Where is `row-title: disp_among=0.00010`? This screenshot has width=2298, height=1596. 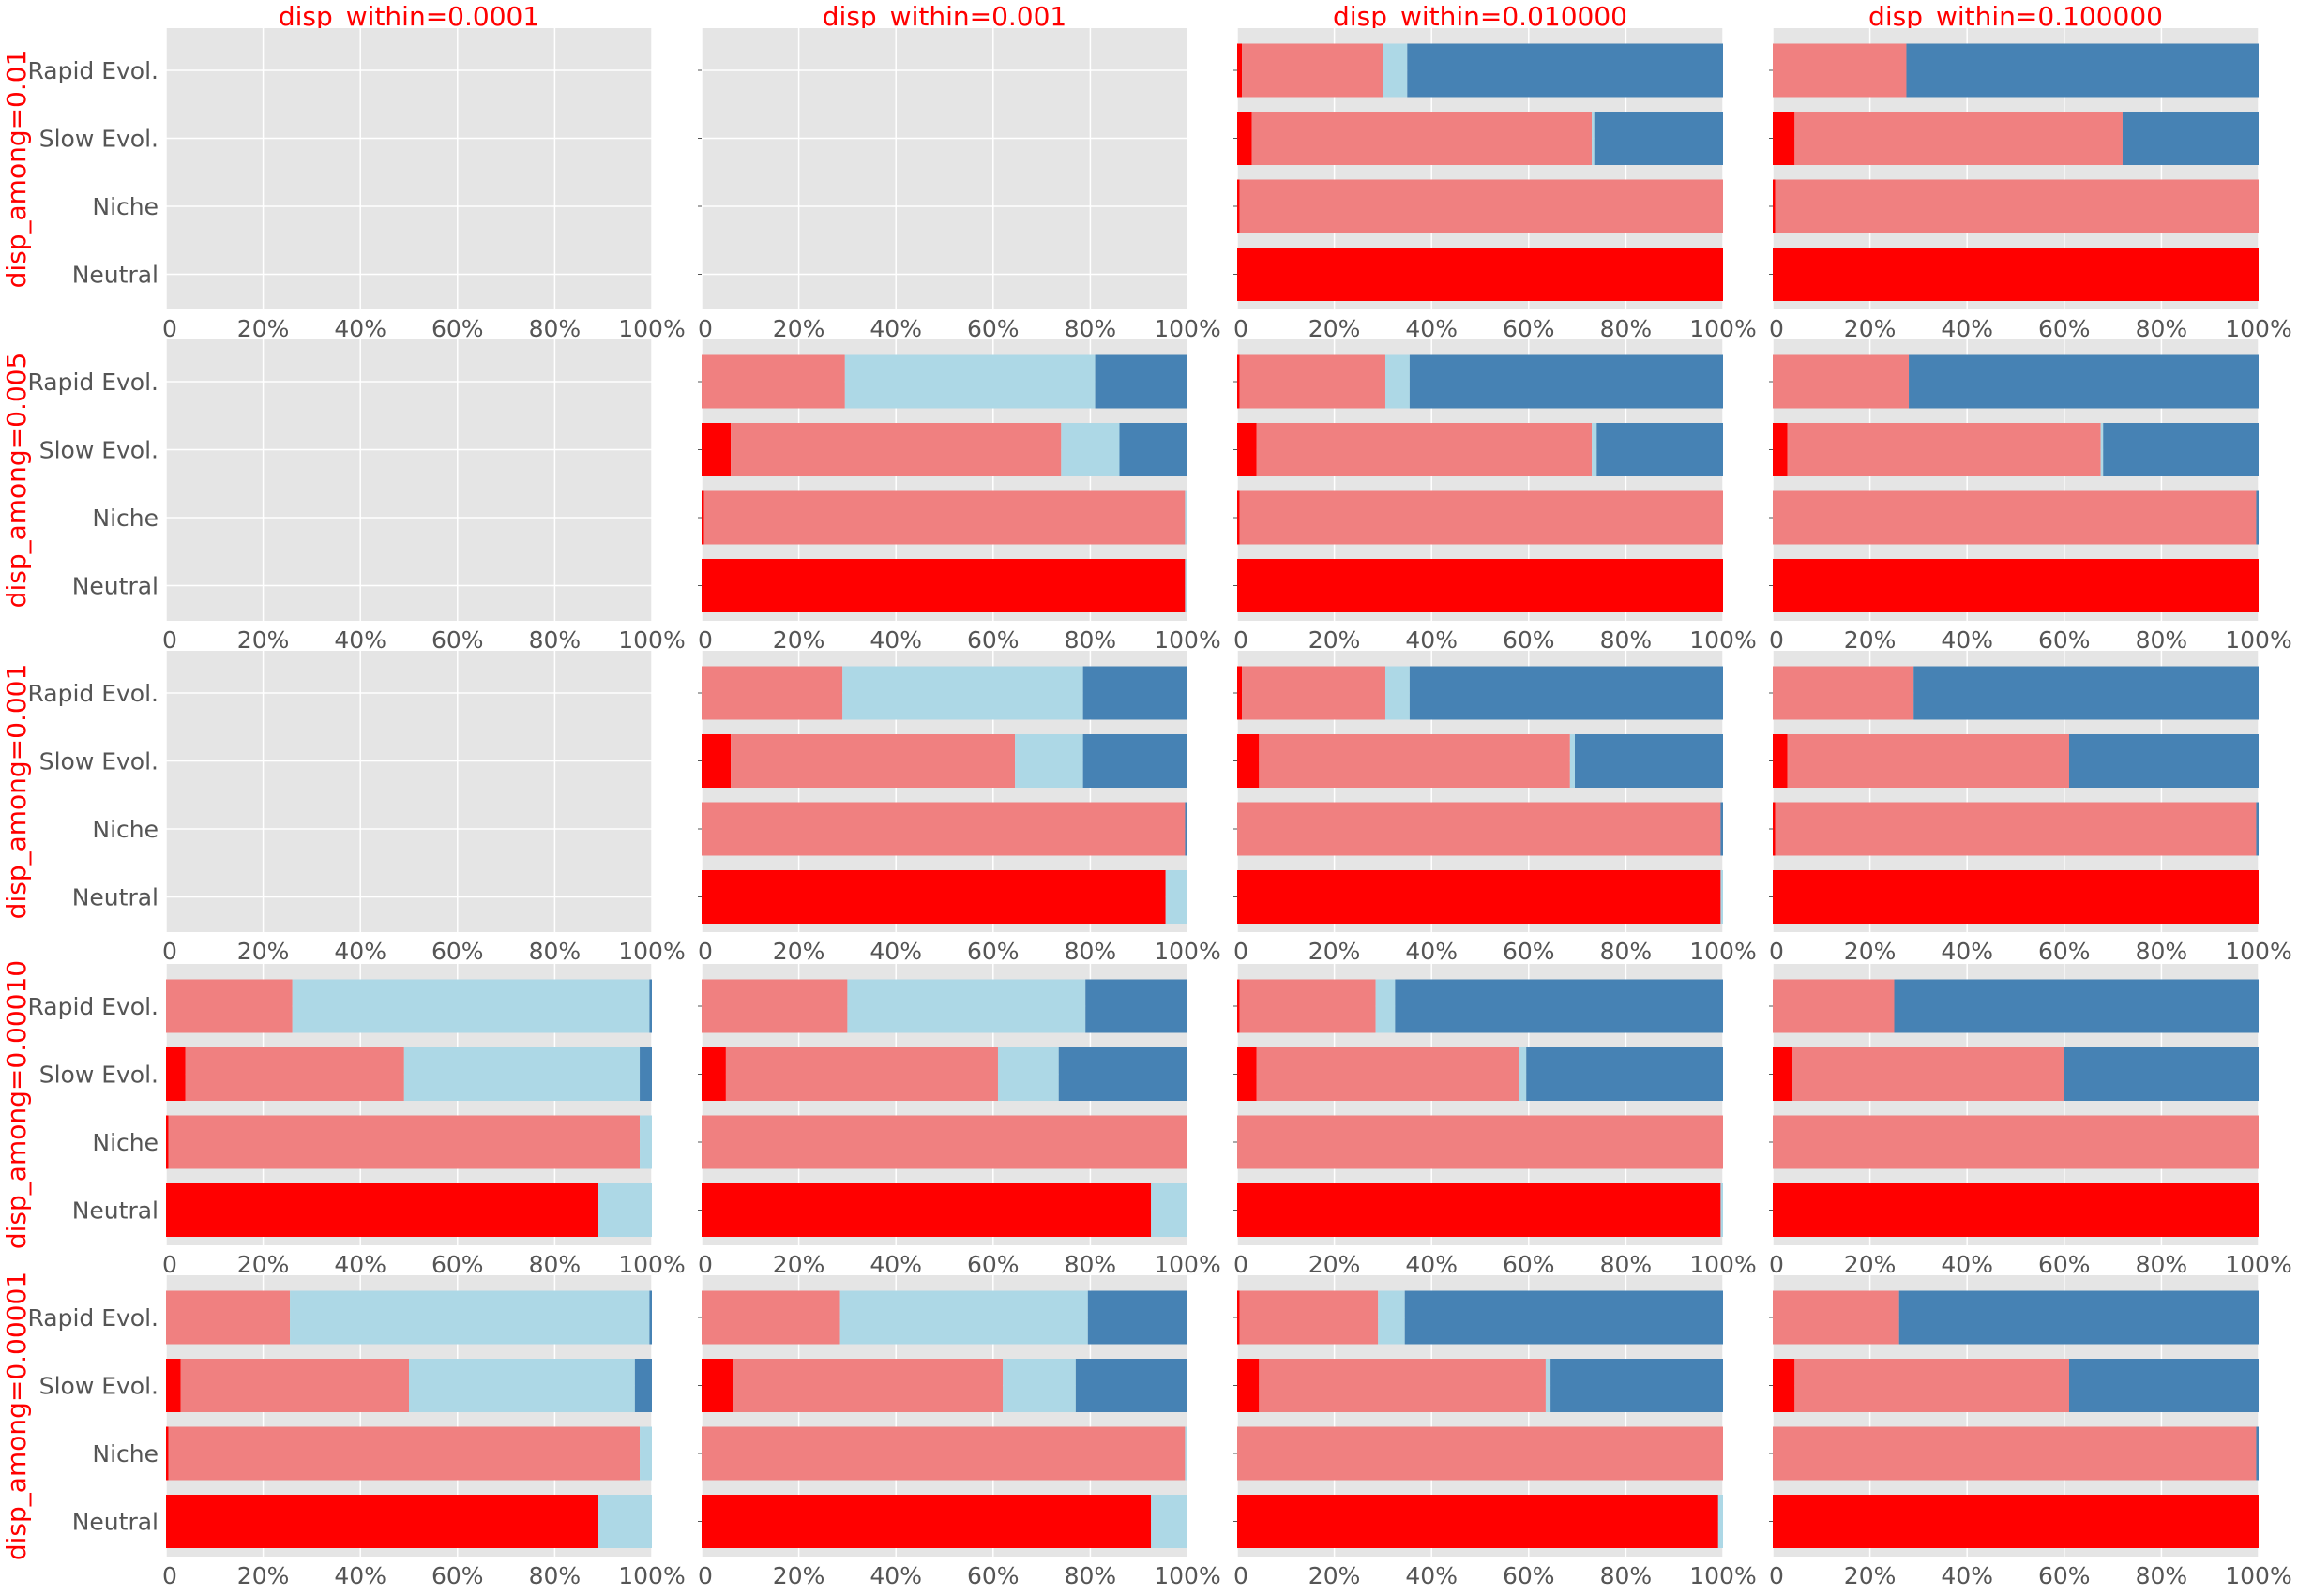
row-title: disp_among=0.00010 is located at coordinates (16, 1104).